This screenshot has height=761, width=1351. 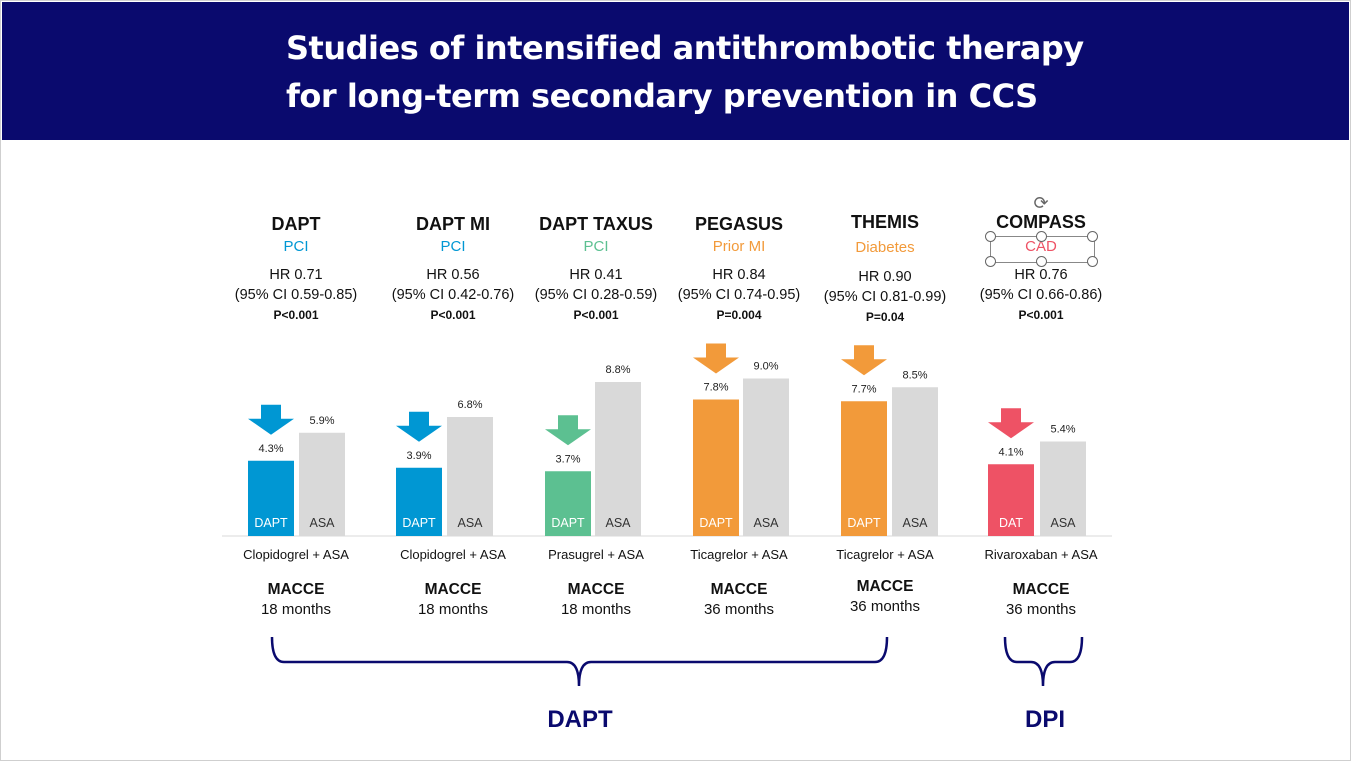 I want to click on study-name: THEMIS, so click(x=884, y=222).